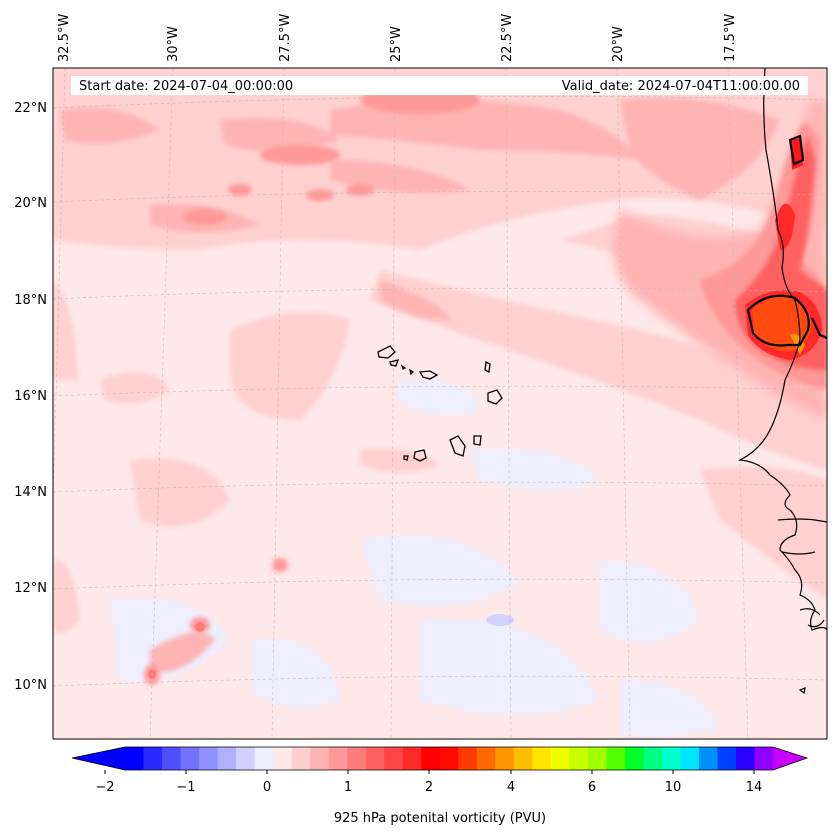 The height and width of the screenshot is (836, 837). I want to click on coastal-high-pv, so click(720, 260).